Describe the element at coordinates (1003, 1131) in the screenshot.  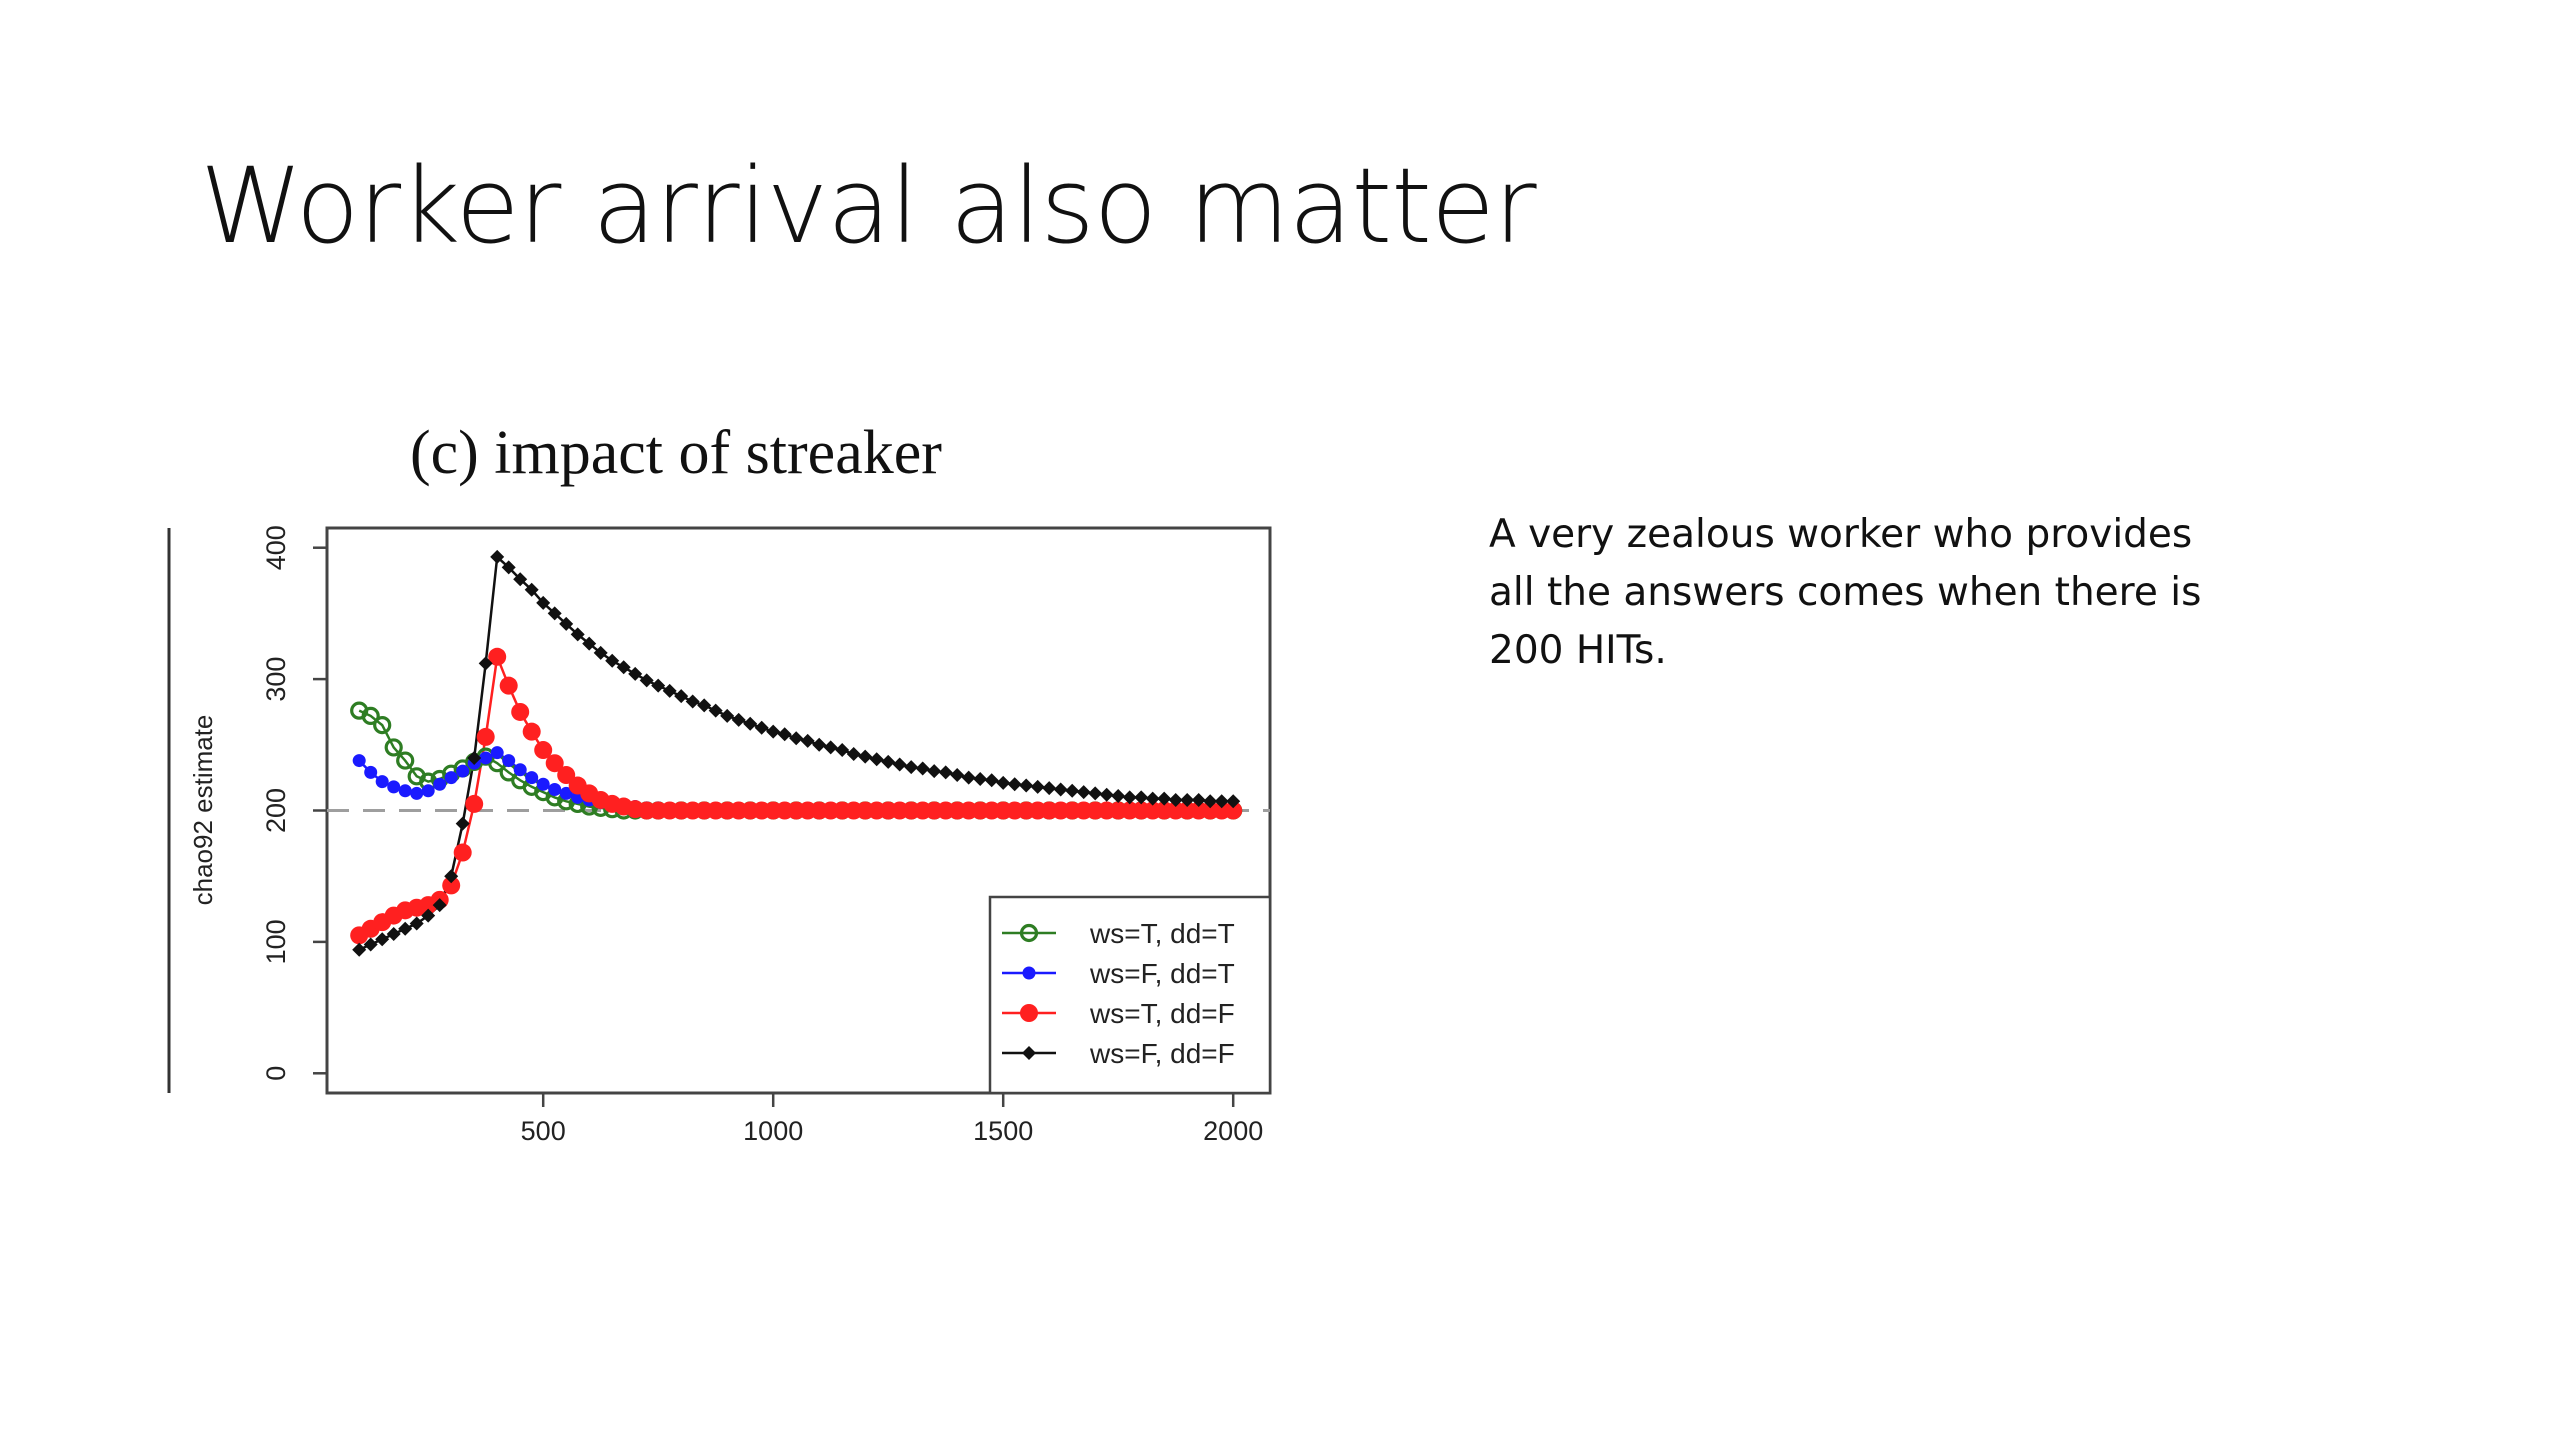
I see `x-tick-label: 1500` at that location.